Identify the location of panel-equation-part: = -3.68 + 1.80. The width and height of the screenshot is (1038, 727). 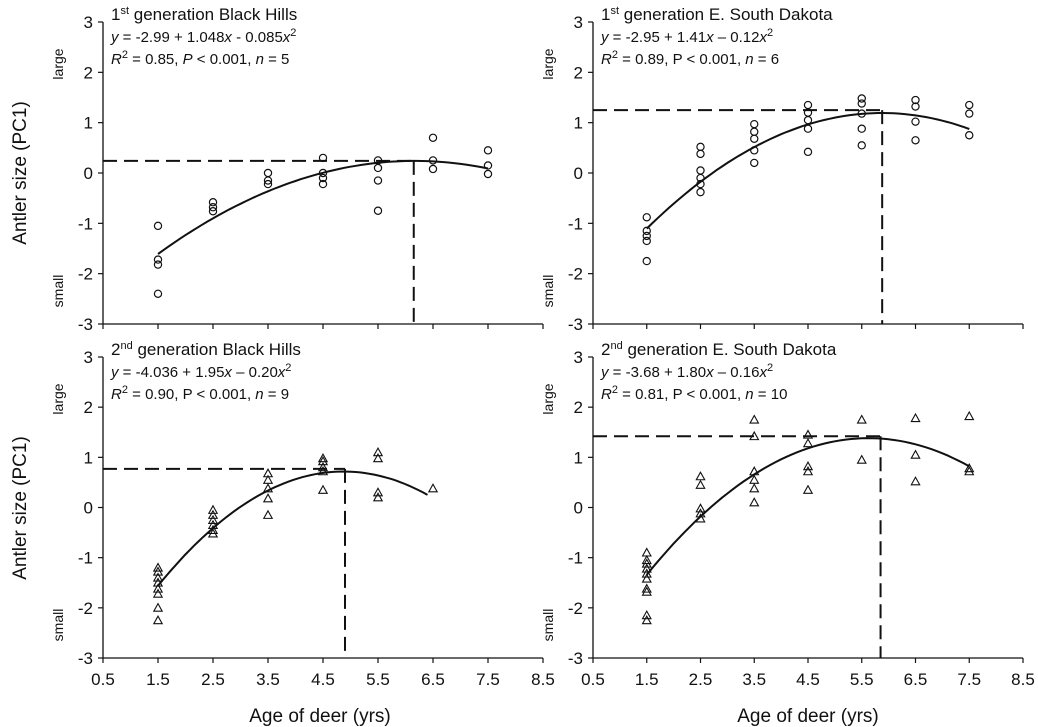
(658, 372).